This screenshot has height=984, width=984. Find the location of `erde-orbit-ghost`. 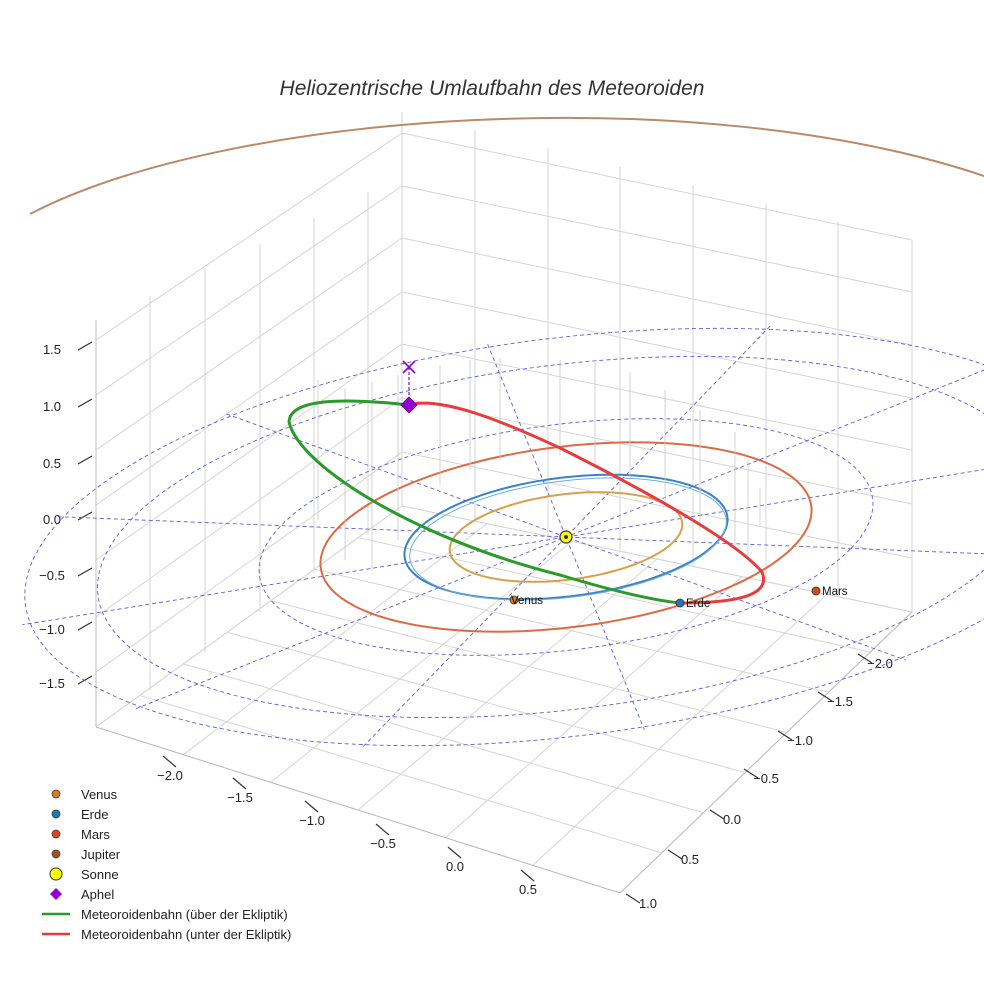

erde-orbit-ghost is located at coordinates (568, 539).